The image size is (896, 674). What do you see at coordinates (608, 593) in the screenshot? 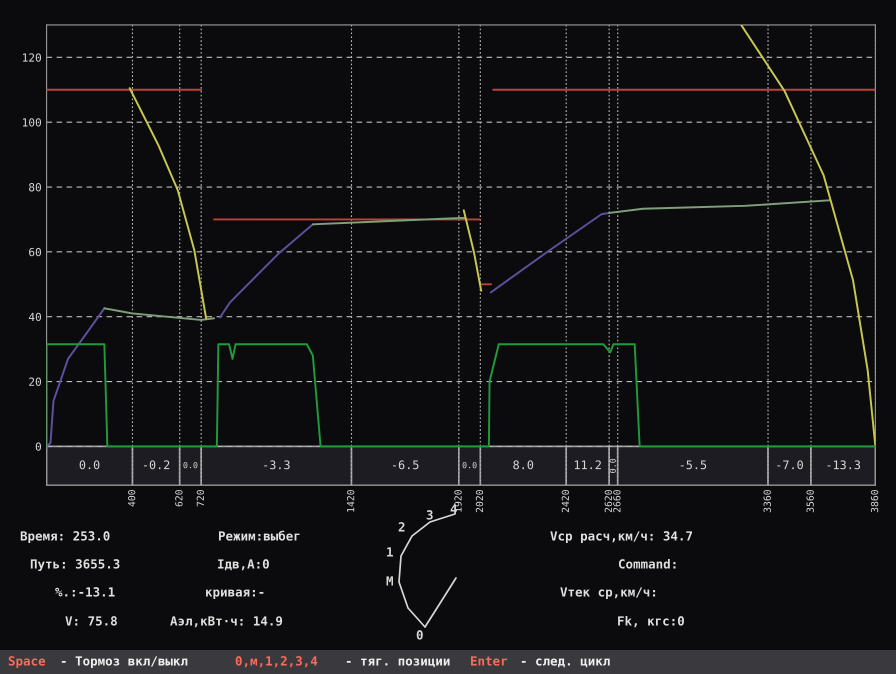
I see `text: Vтек ср,км/ч:` at bounding box center [608, 593].